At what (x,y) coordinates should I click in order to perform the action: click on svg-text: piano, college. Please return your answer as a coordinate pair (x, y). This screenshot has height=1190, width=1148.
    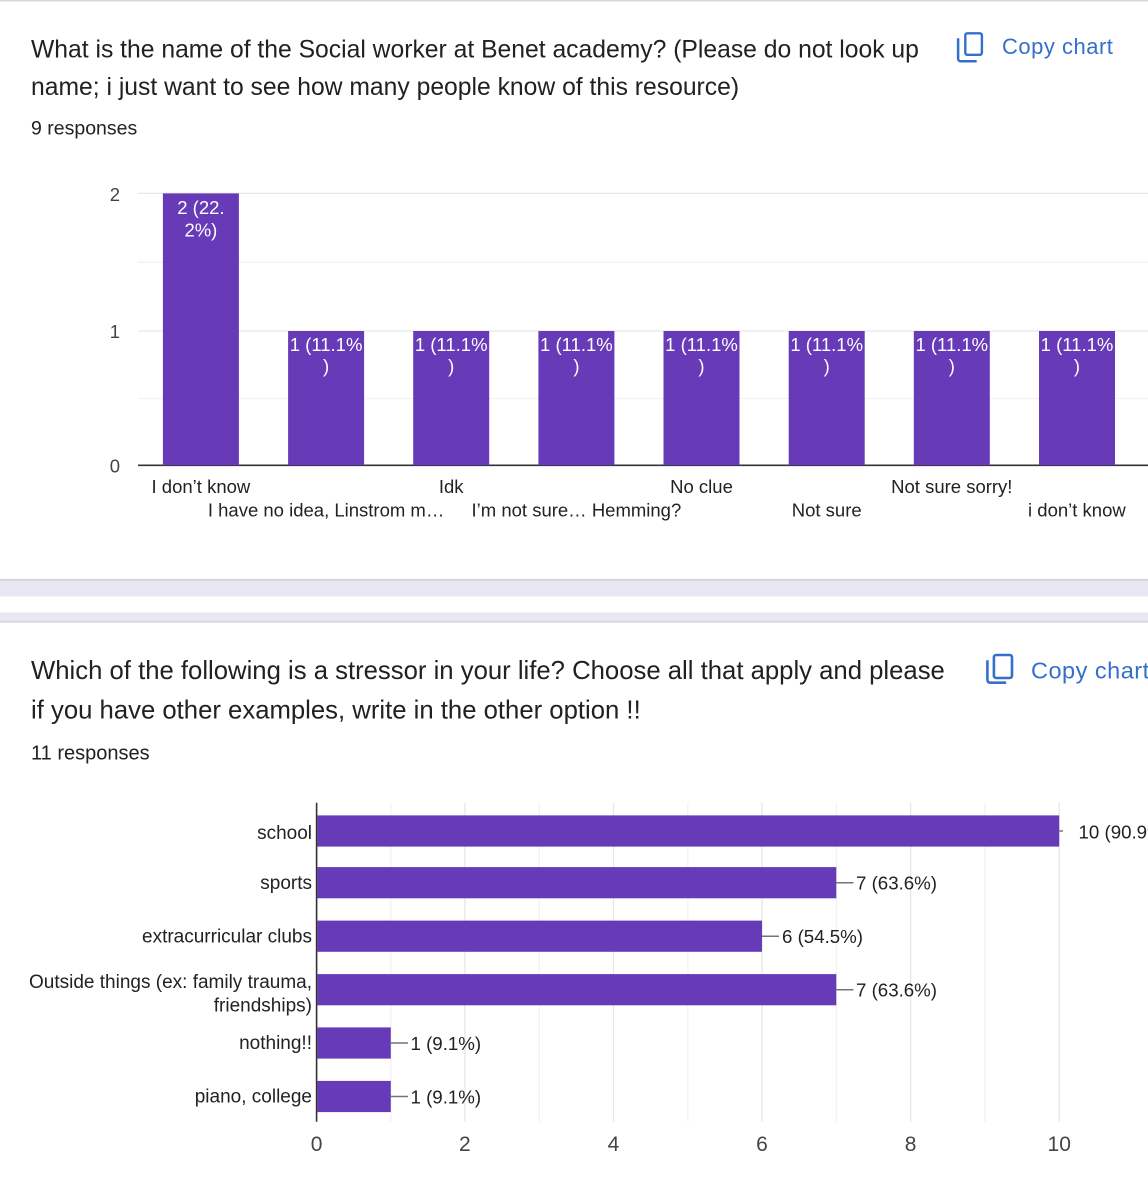
    Looking at the image, I should click on (253, 1096).